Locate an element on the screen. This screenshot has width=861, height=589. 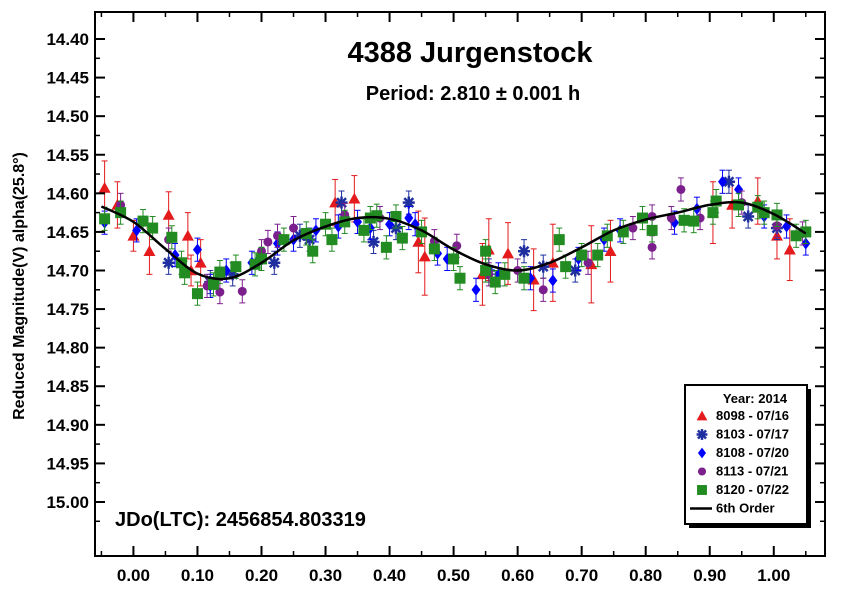
legend-label: 8108 - 07/20 is located at coordinates (752, 452).